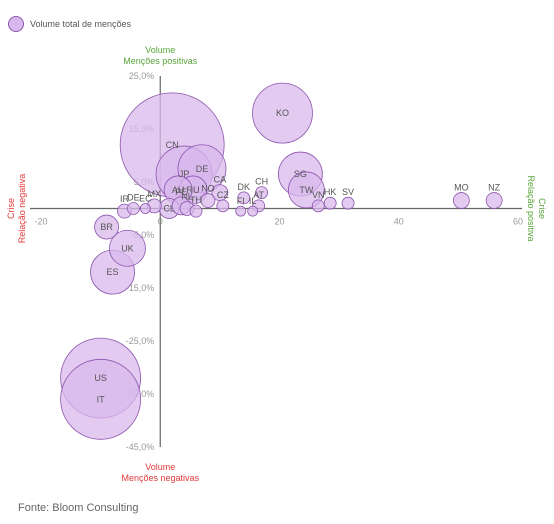 This screenshot has width=554, height=524. I want to click on bubble-label: ES, so click(113, 272).